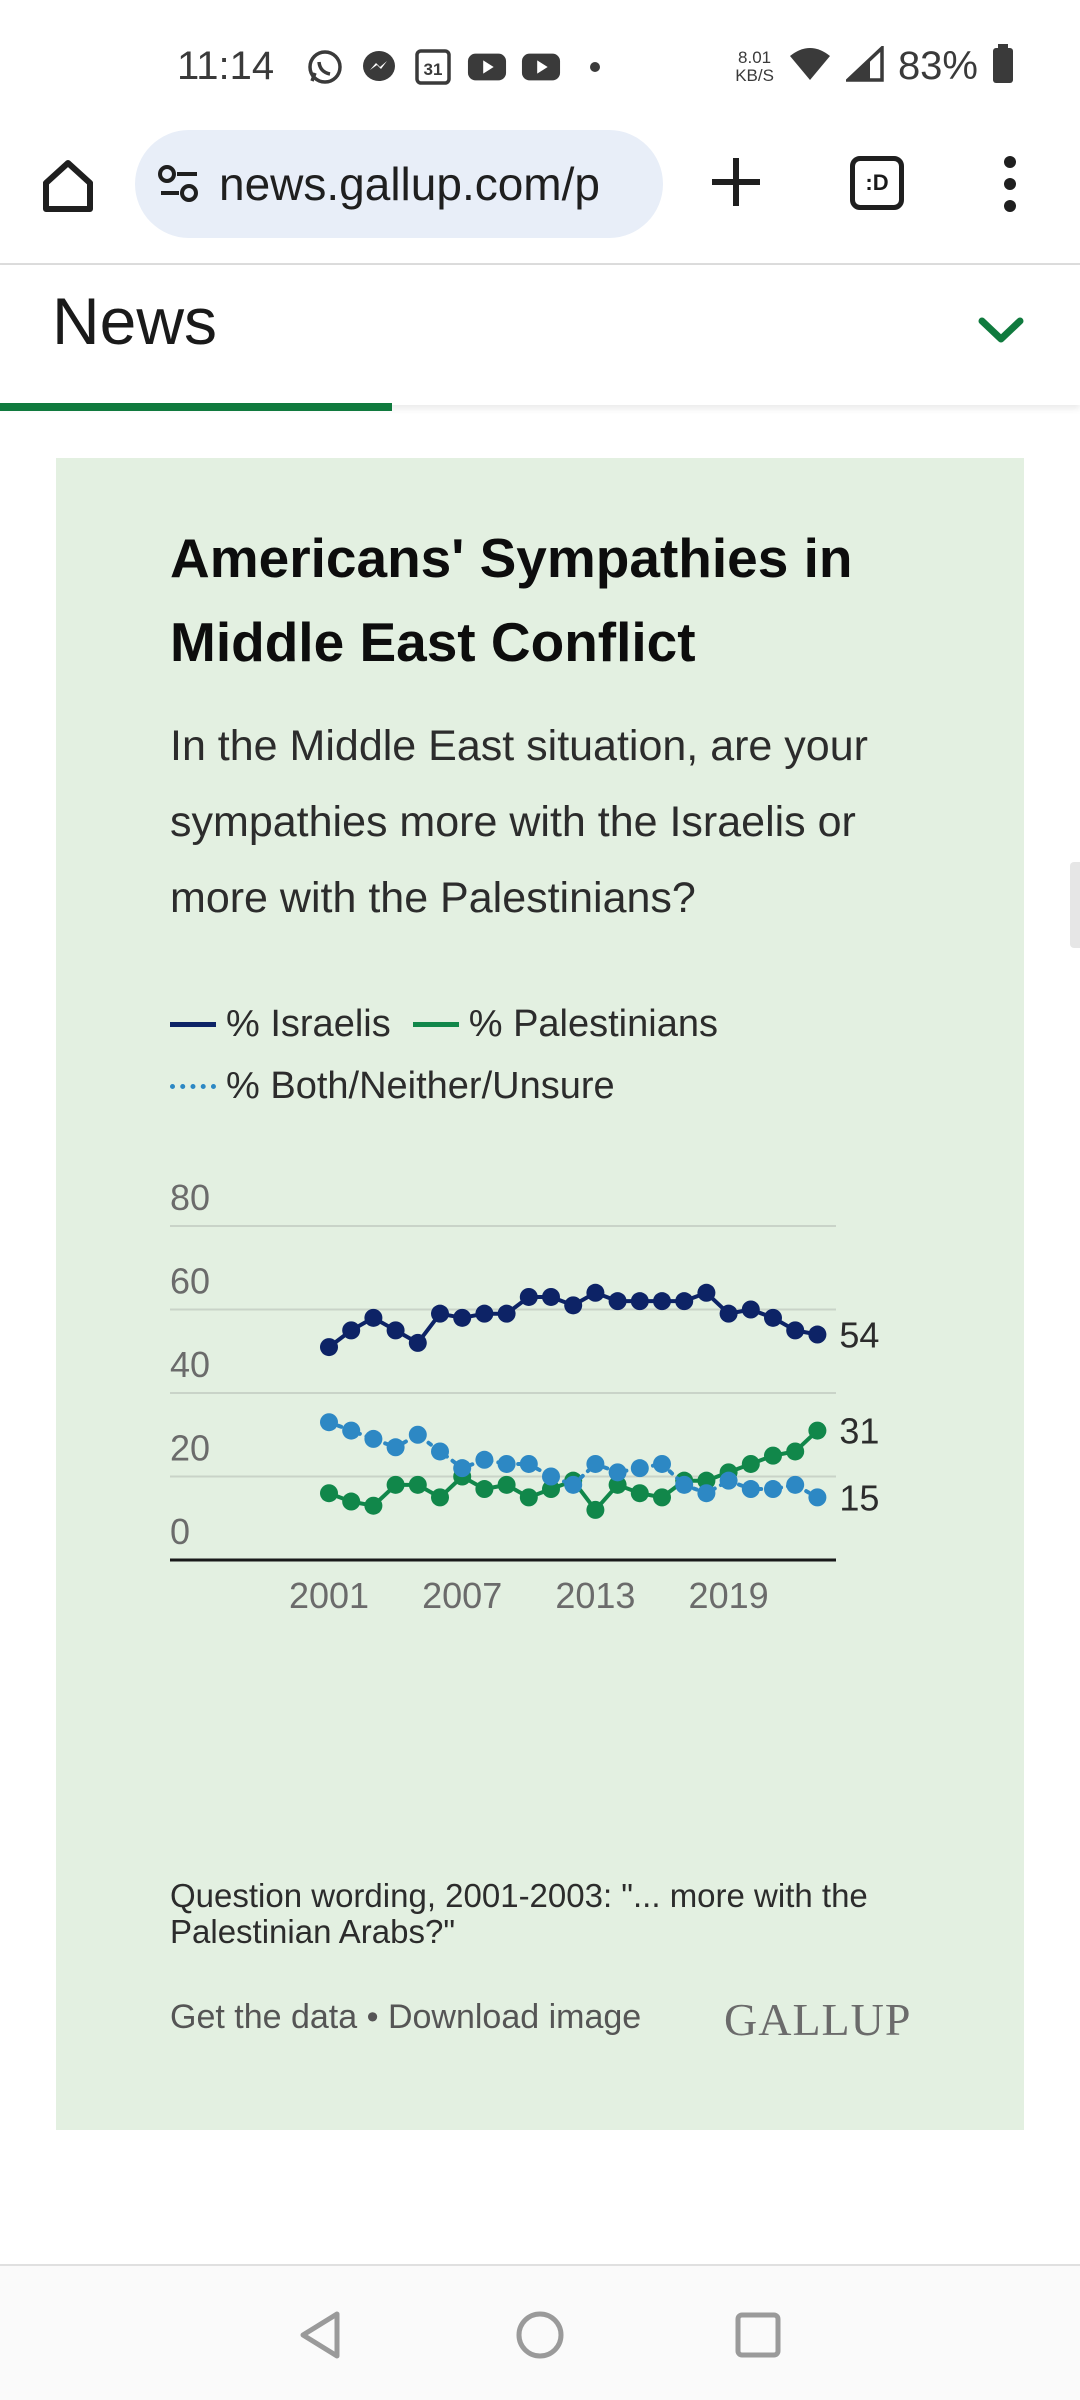  I want to click on y-tick-label: 0, so click(180, 1531).